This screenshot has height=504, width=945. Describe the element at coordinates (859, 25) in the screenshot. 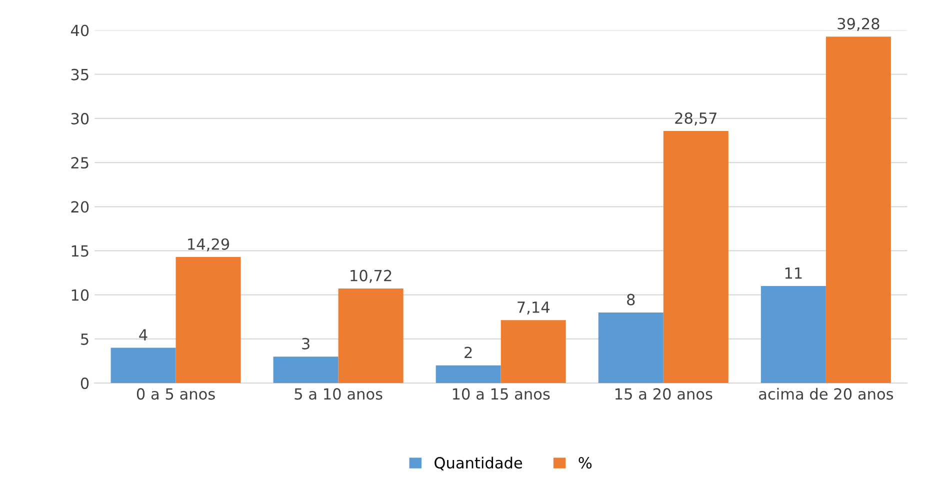

I see `data-label: 39,28` at that location.